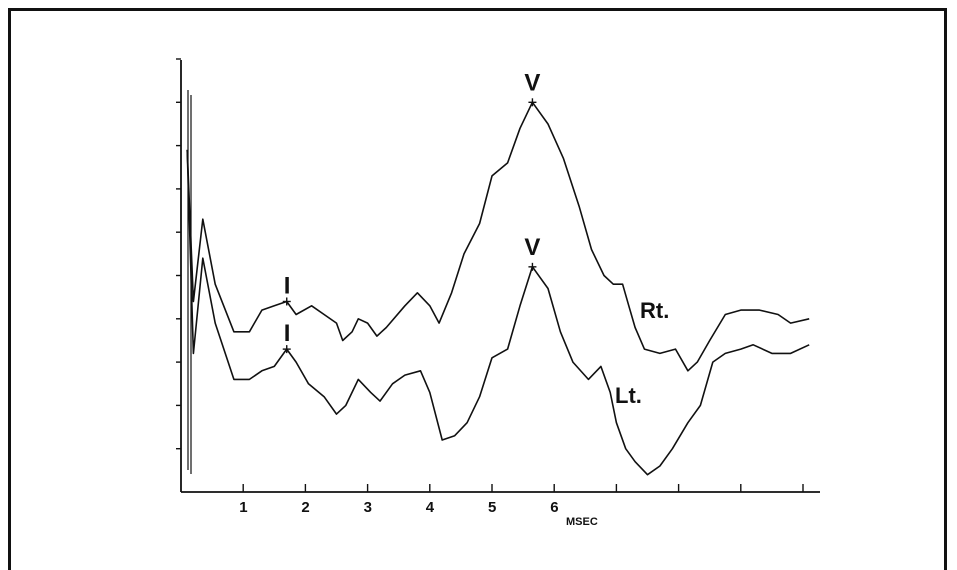 The height and width of the screenshot is (570, 957). What do you see at coordinates (554, 507) in the screenshot?
I see `x-tick-label: 6` at bounding box center [554, 507].